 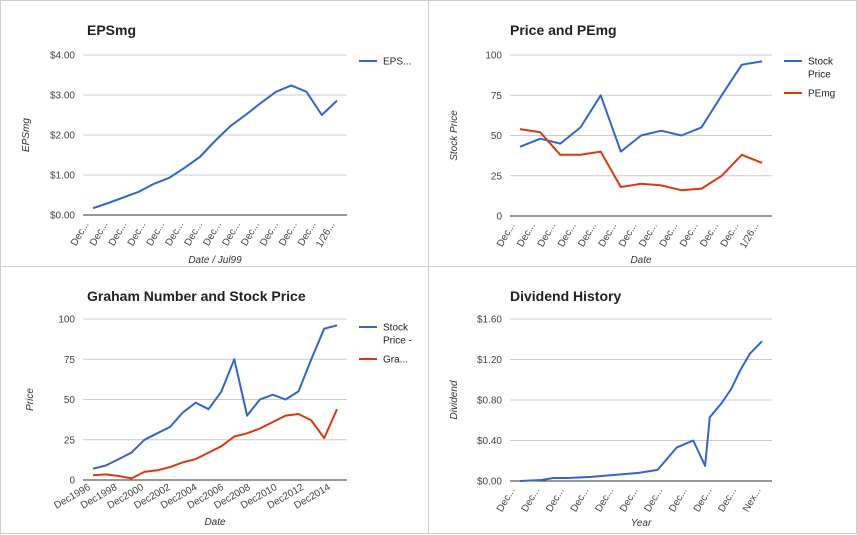 What do you see at coordinates (489, 441) in the screenshot?
I see `y-tick-label: $0.40` at bounding box center [489, 441].